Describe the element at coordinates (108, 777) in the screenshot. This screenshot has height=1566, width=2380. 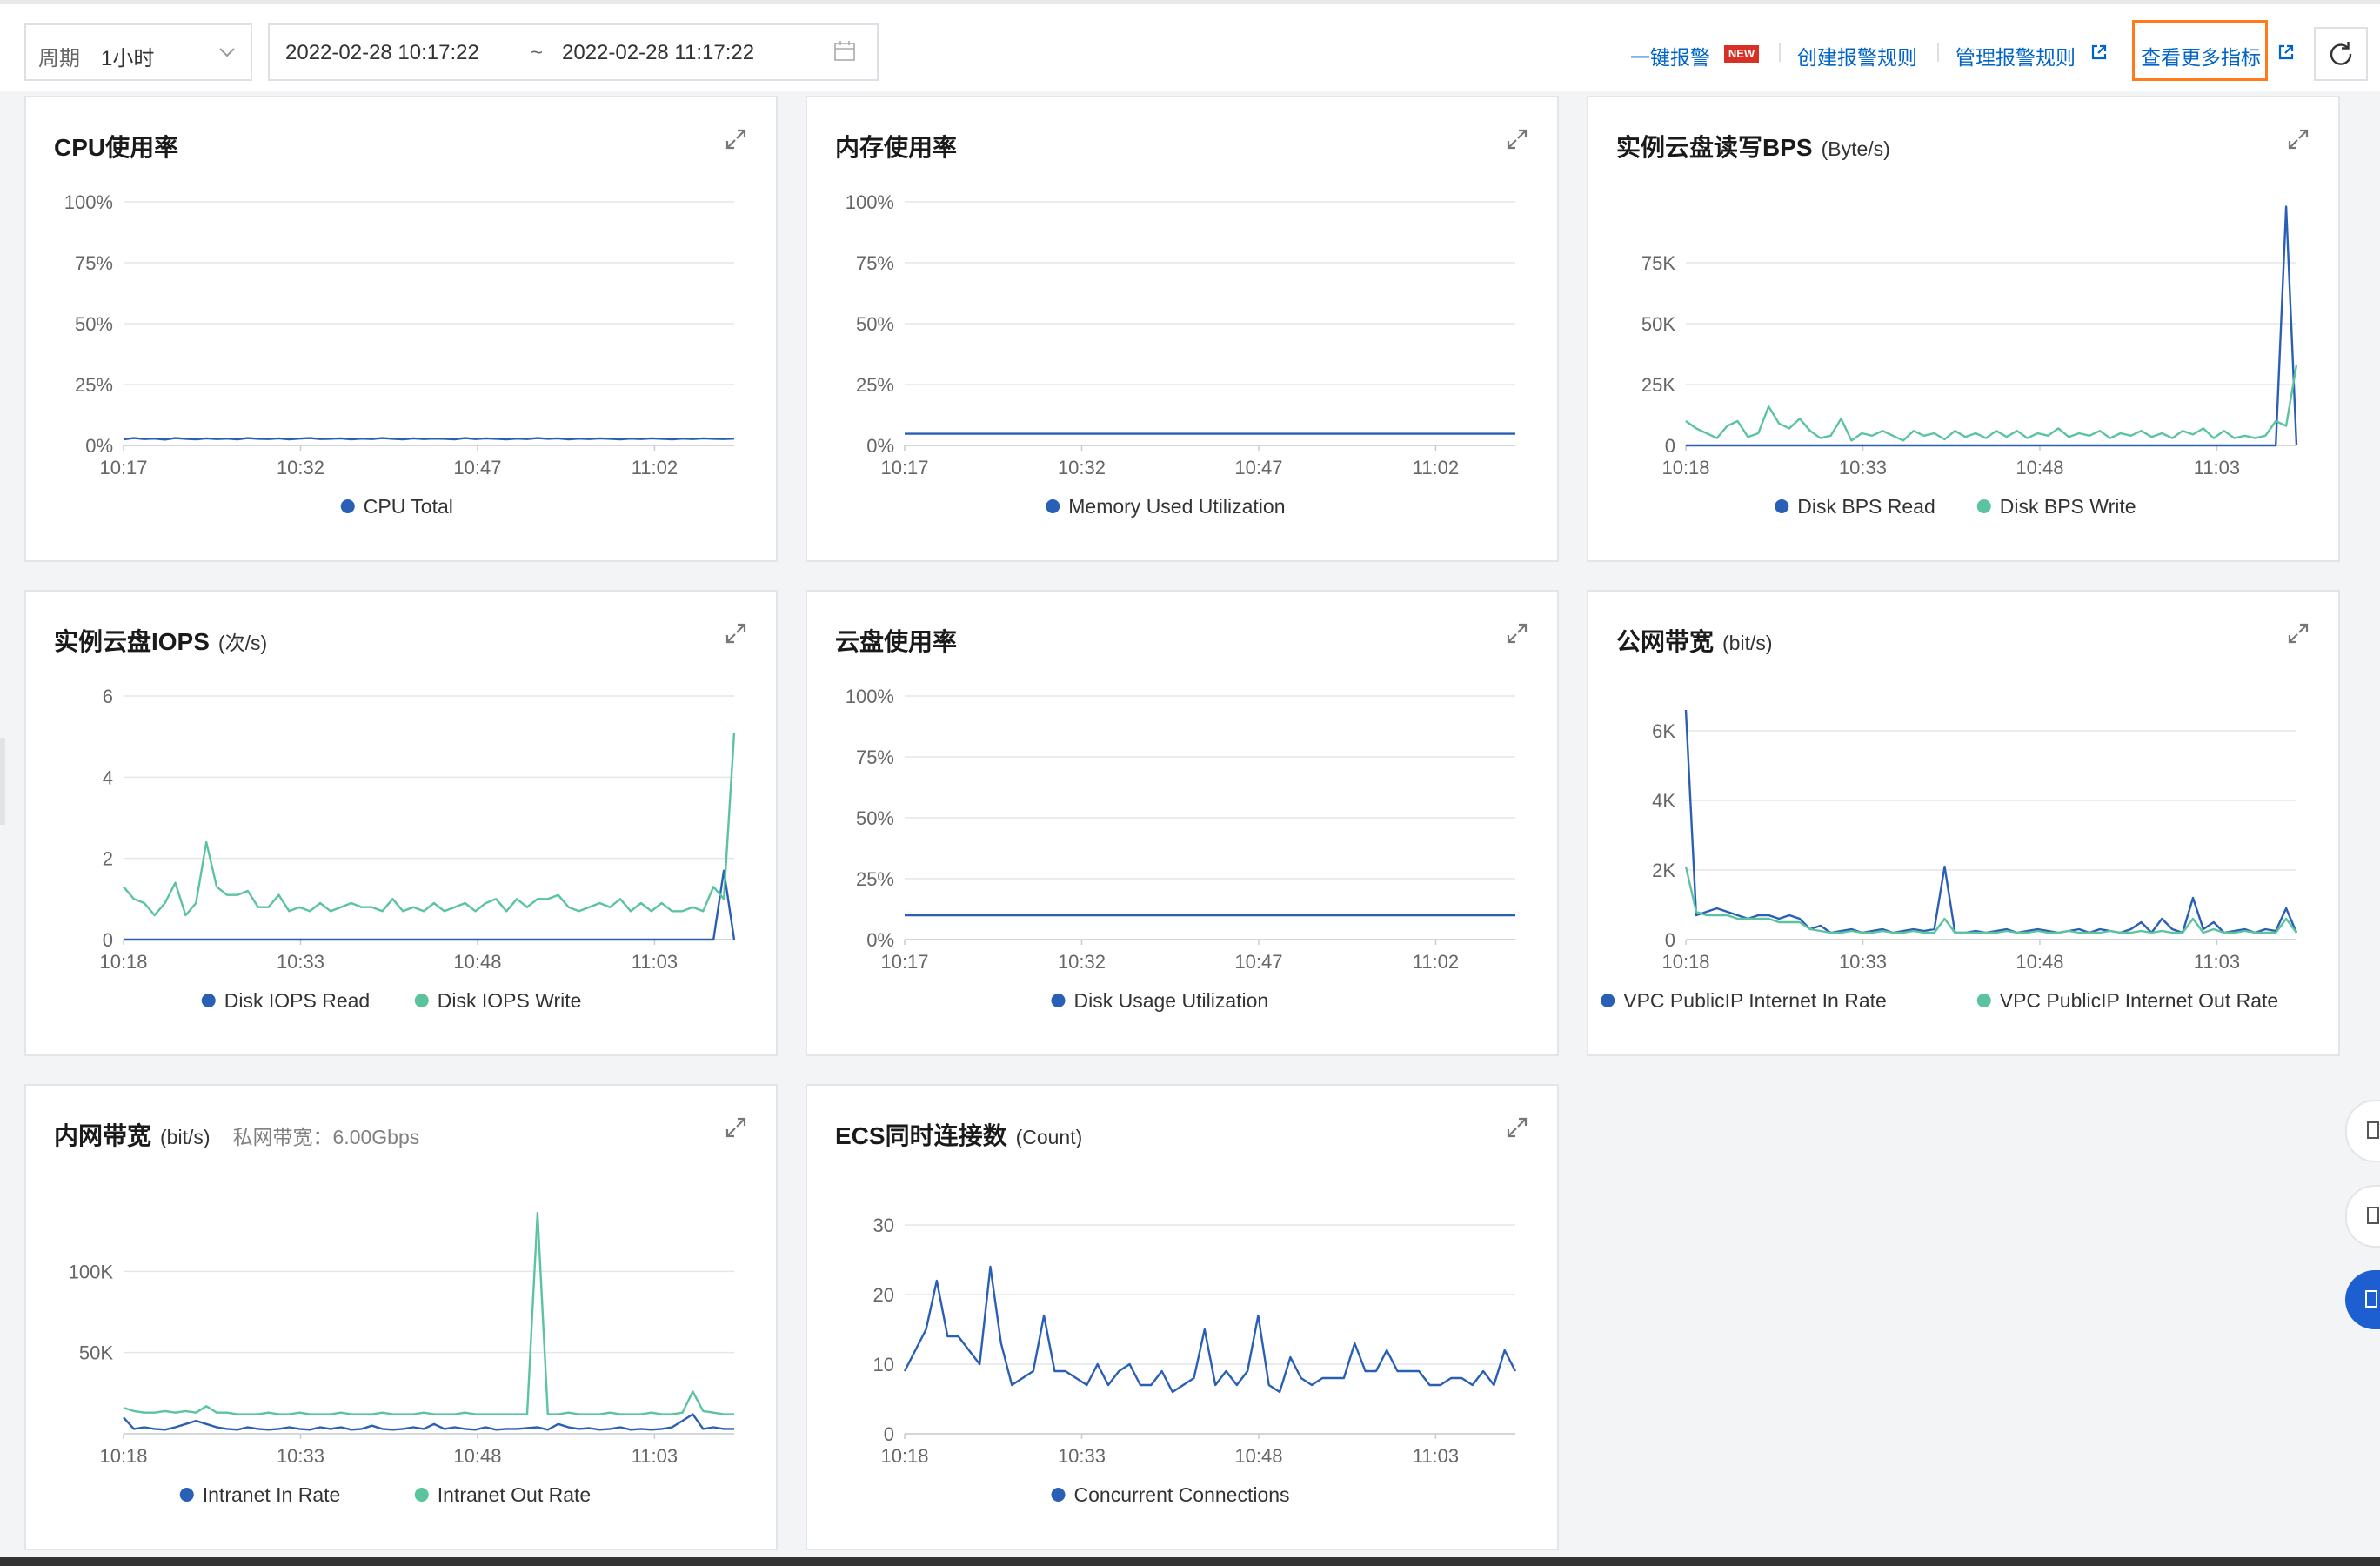
I see `y-tick-label: 4` at that location.